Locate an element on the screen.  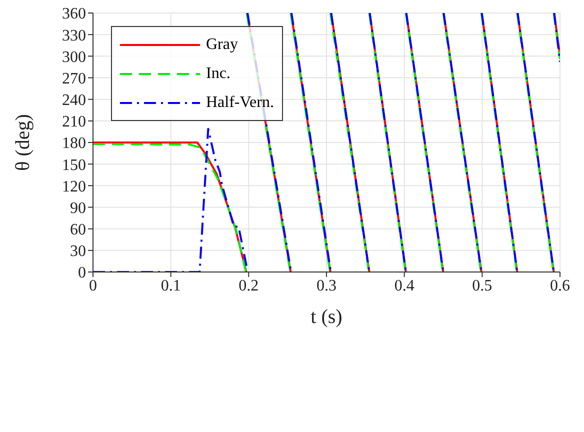
y-tick-label: 60 is located at coordinates (78, 230).